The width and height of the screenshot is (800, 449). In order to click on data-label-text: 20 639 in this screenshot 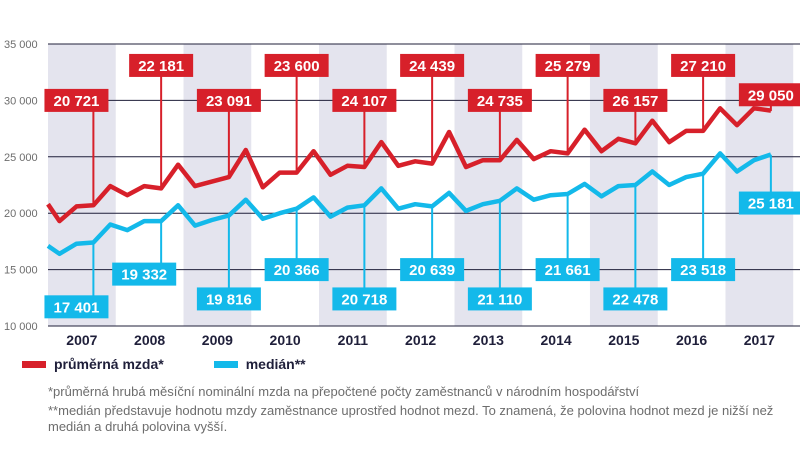, I will do `click(432, 270)`.